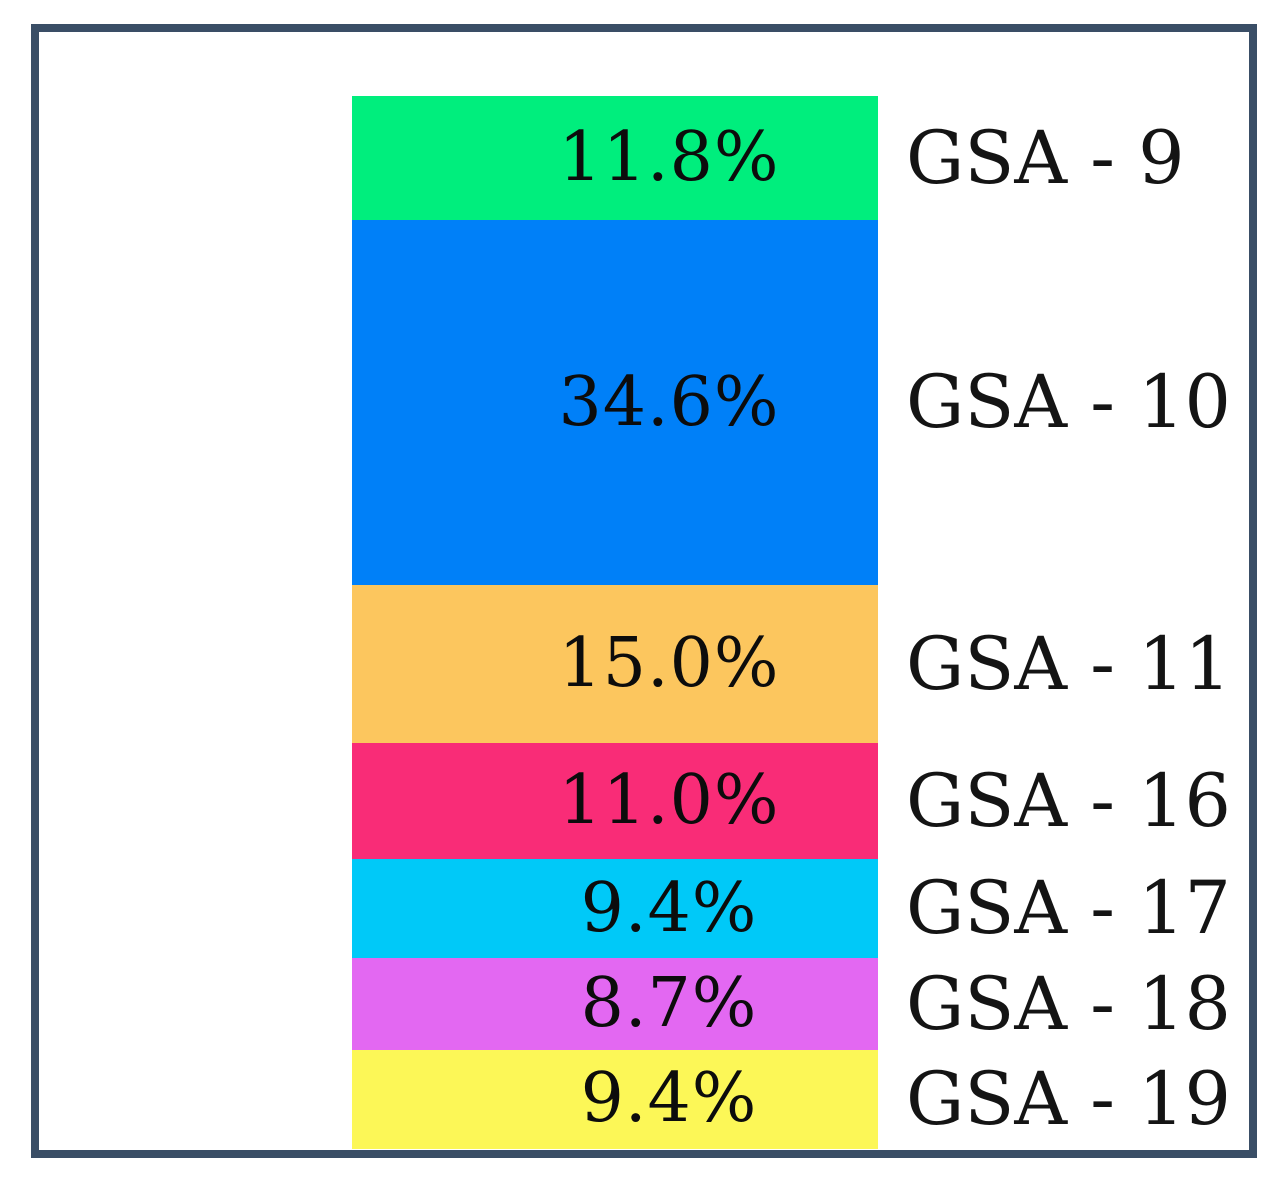 This screenshot has height=1182, width=1283. I want to click on bar-segment-gsa-17: 9.4%, so click(615, 909).